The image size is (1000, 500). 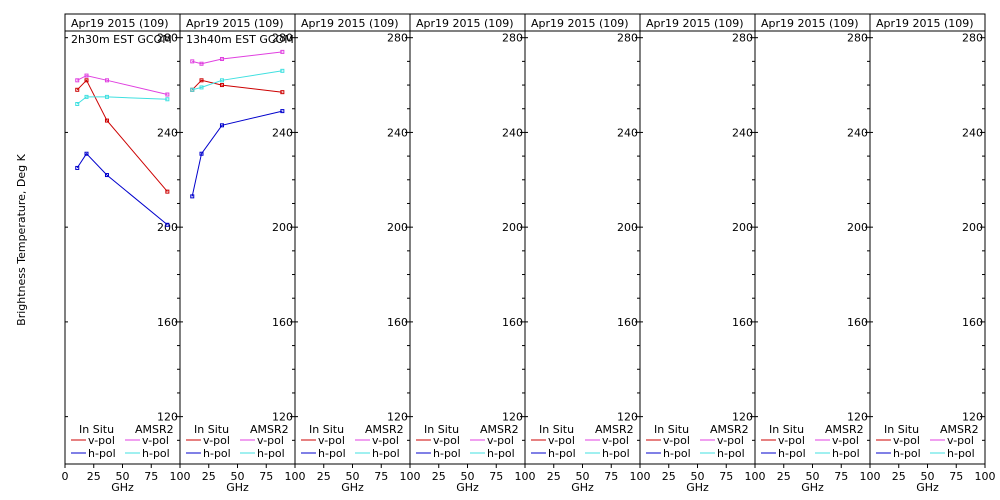 What do you see at coordinates (121, 39) in the screenshot?
I see `panel-subtitle: 2h30m EST GCOM` at bounding box center [121, 39].